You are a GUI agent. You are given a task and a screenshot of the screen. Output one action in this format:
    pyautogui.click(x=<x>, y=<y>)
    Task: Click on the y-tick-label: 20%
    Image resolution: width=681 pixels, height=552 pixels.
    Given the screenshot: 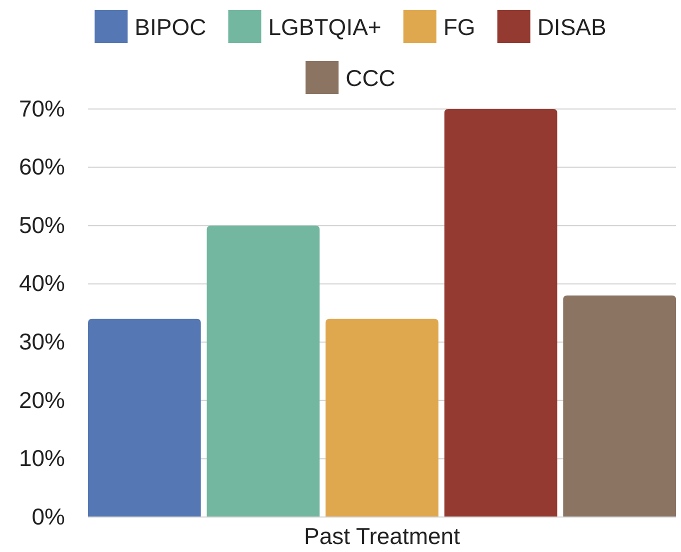 What is the action you would take?
    pyautogui.click(x=41, y=399)
    